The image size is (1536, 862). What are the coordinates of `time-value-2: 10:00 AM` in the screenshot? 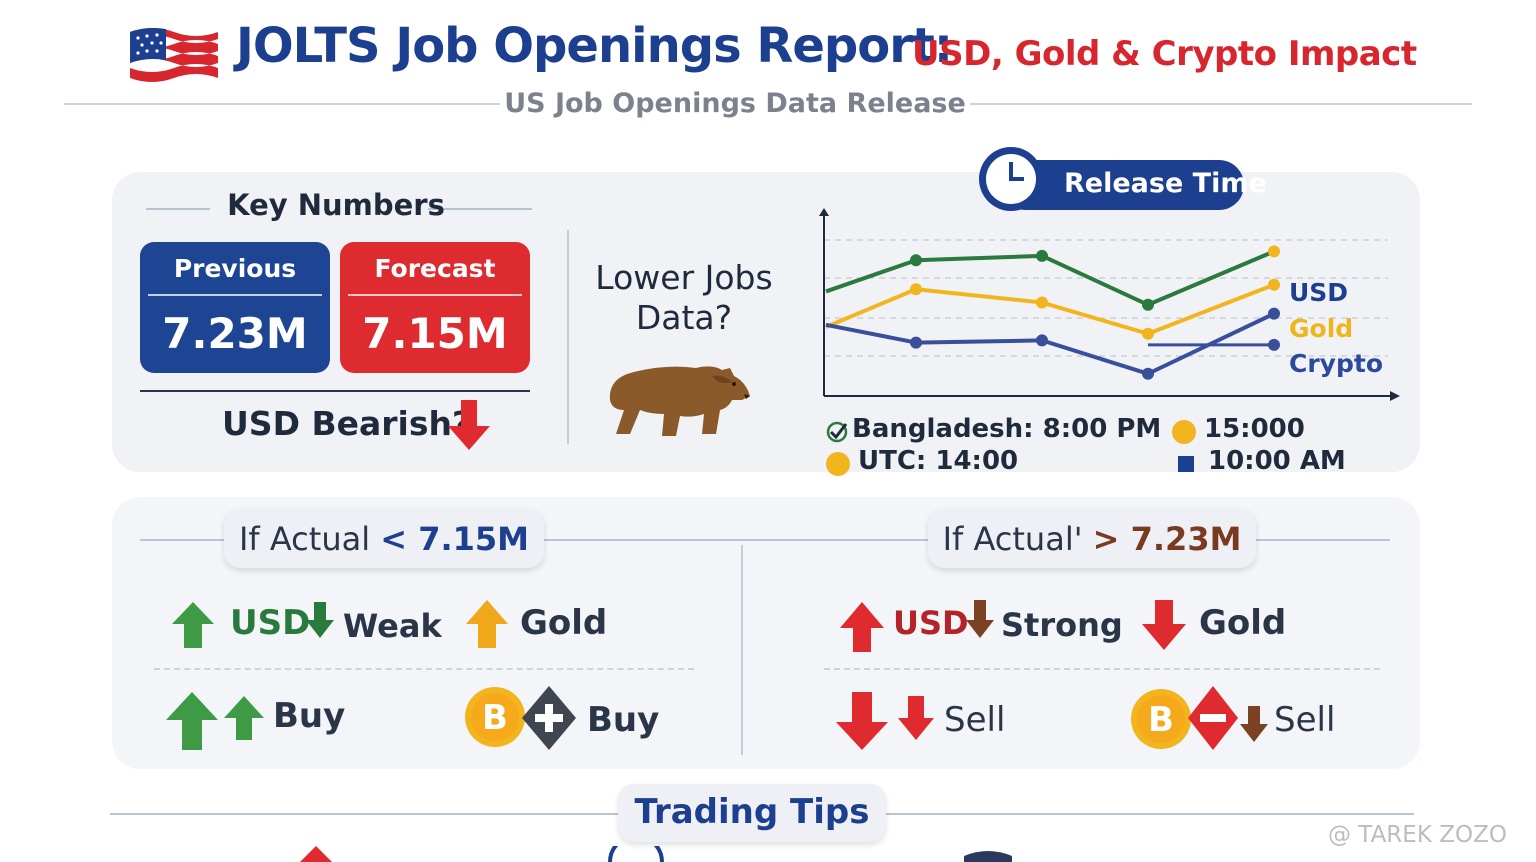 It's located at (1277, 461).